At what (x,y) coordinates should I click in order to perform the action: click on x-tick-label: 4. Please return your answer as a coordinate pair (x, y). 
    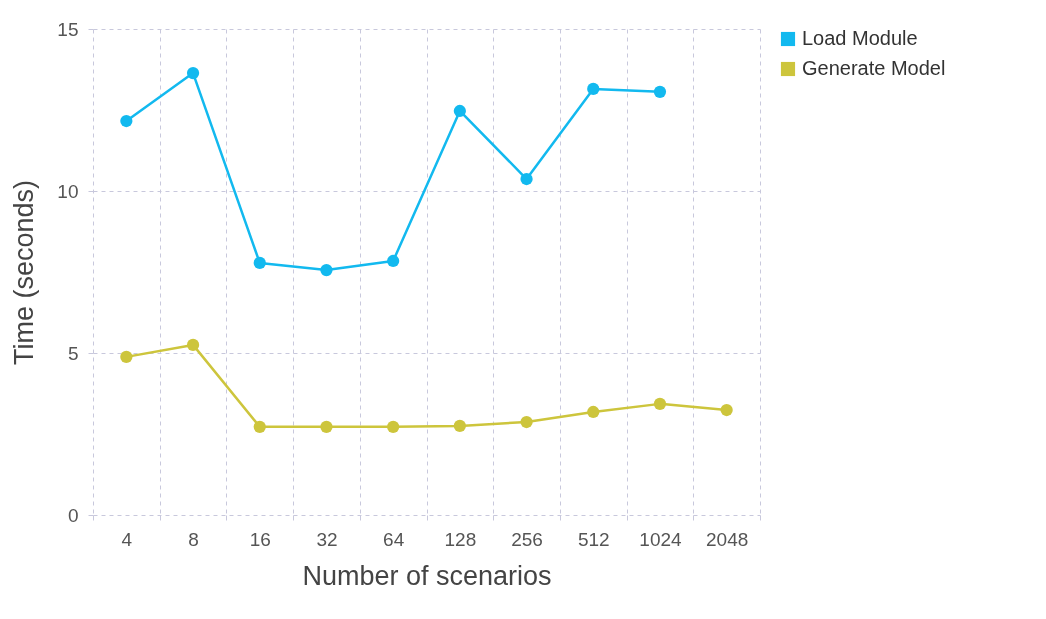
    Looking at the image, I should click on (127, 539).